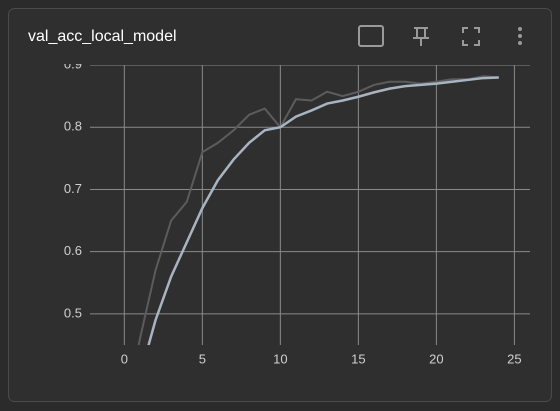  Describe the element at coordinates (73, 126) in the screenshot. I see `y-tick-label: 0.8` at that location.